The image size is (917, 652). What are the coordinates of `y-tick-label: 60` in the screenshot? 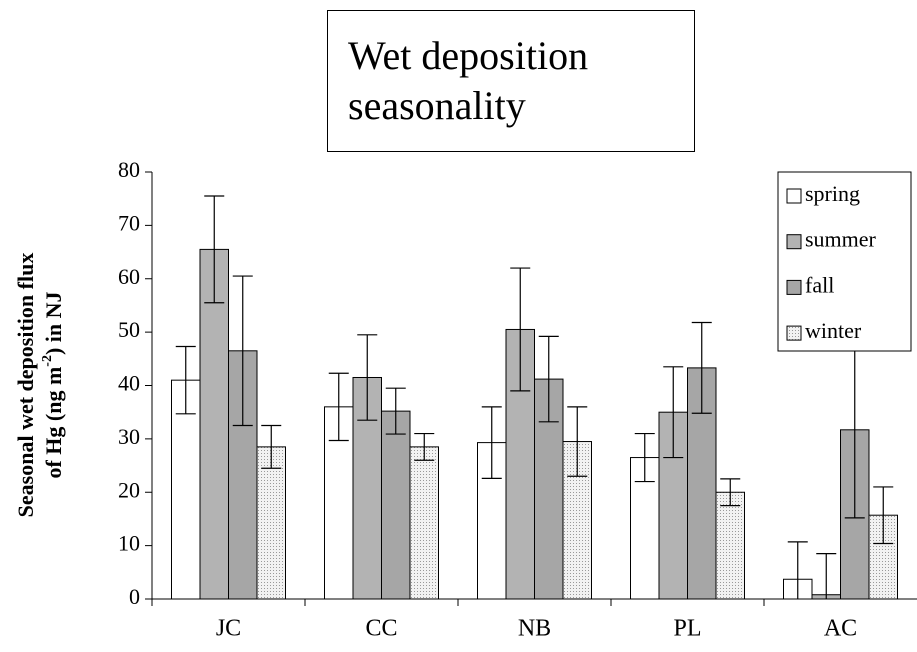 It's located at (129, 276).